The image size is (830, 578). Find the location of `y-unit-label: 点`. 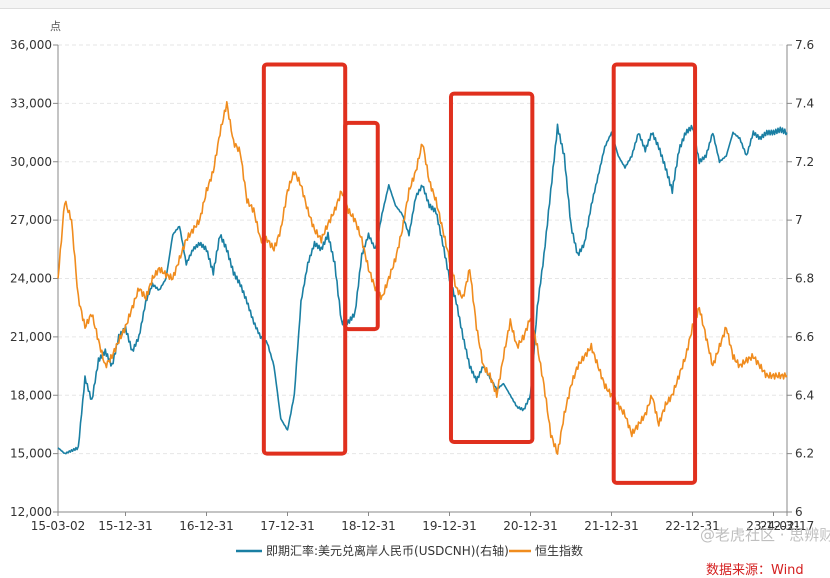

y-unit-label: 点 is located at coordinates (55, 26).